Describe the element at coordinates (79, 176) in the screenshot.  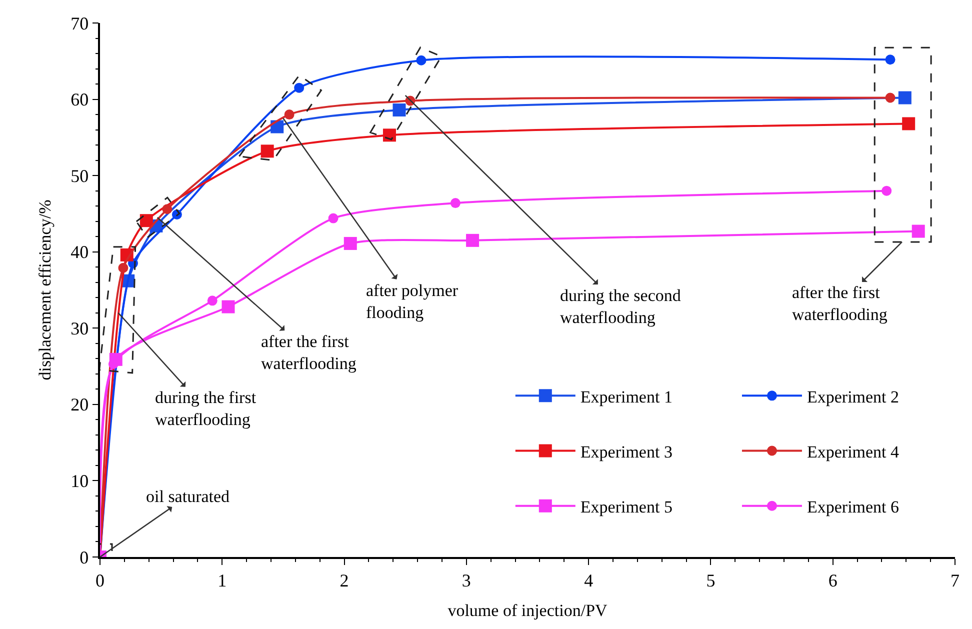
I see `y-tick-label: 50` at that location.